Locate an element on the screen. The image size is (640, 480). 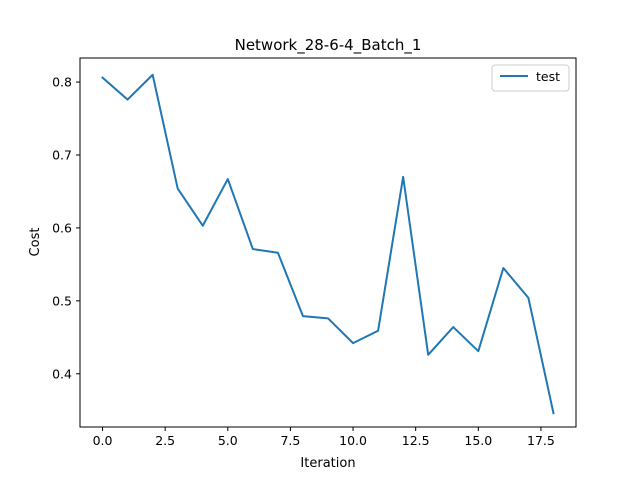
legend-box is located at coordinates (530, 78).